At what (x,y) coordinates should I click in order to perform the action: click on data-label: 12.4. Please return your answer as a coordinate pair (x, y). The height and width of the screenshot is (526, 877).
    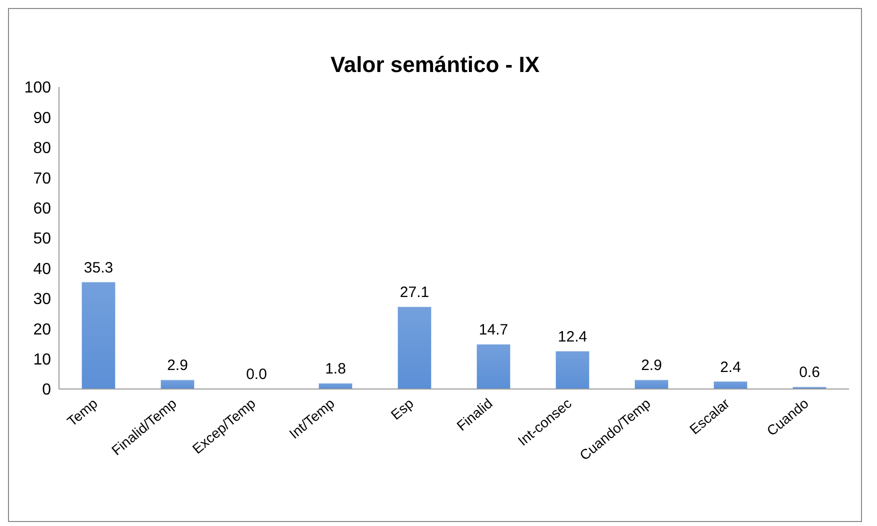
    Looking at the image, I should click on (573, 337).